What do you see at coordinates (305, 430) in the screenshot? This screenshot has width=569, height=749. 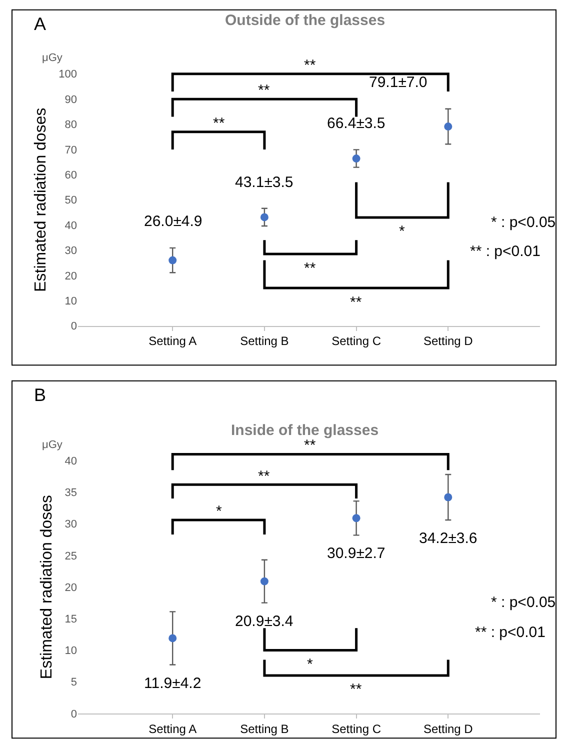 I see `chart-title: Inside of the glasses` at bounding box center [305, 430].